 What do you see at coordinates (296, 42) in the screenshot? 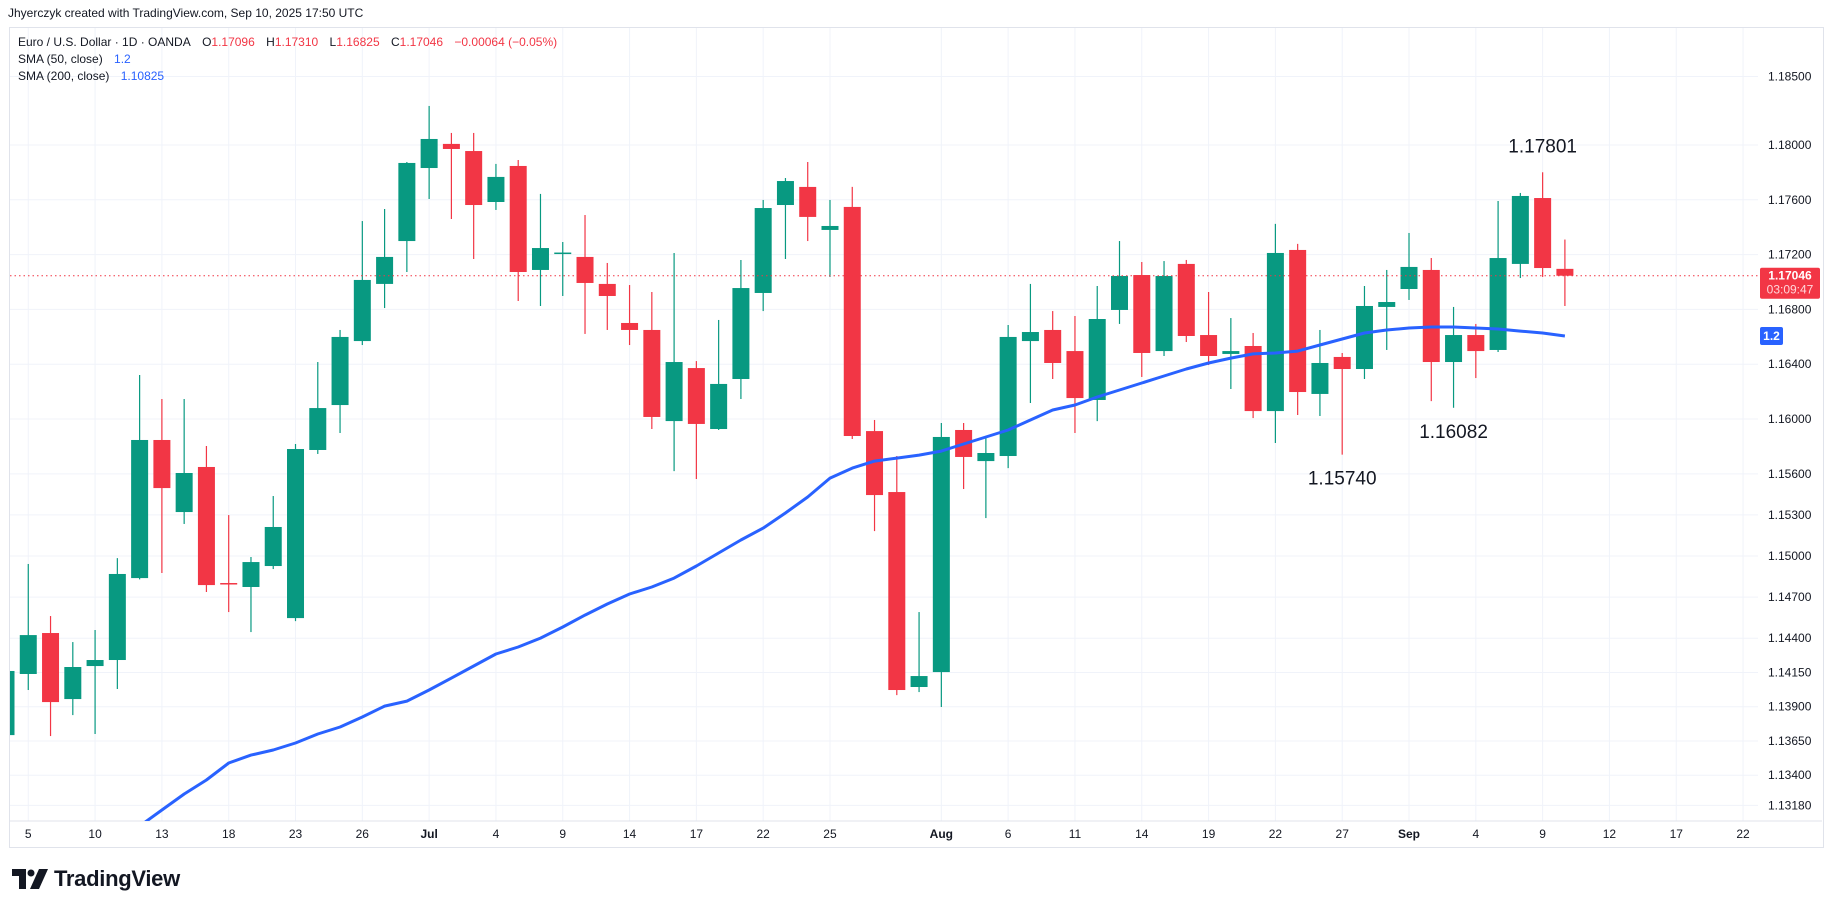
I see `high-value: 1.17310` at bounding box center [296, 42].